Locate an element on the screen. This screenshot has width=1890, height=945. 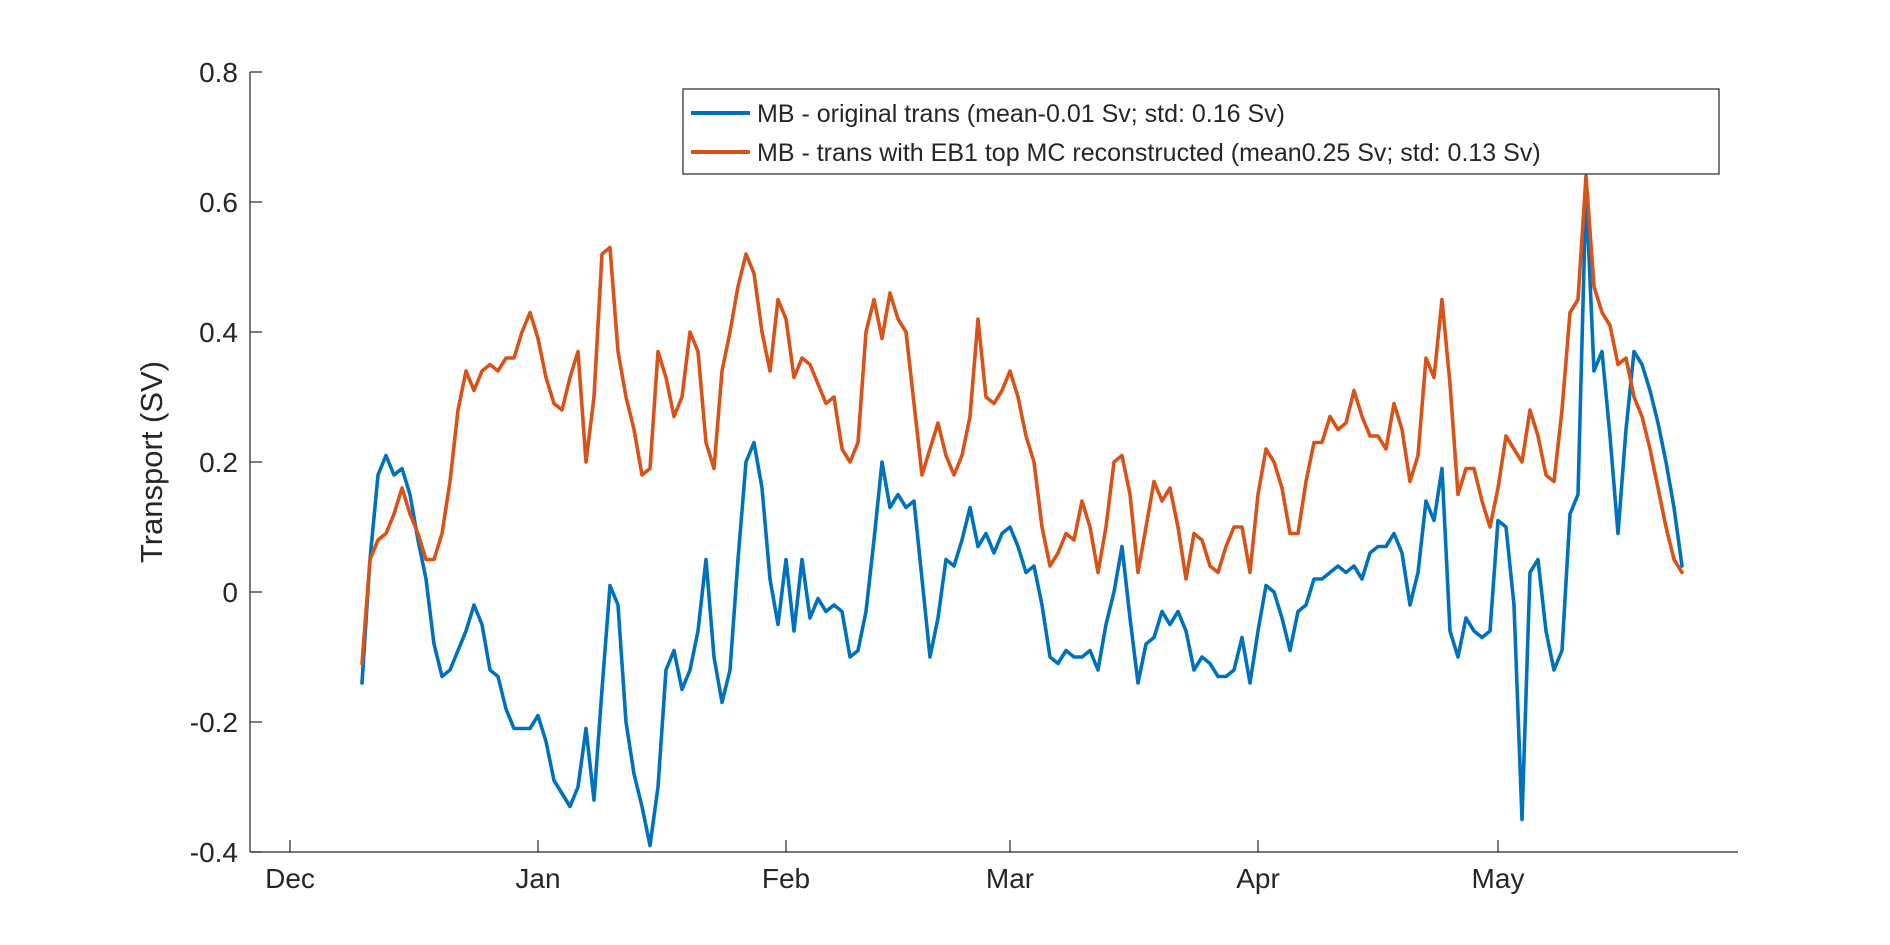
y-ticks: -0.4 -0.2 0 0.2 0.4 0.6 0.8 is located at coordinates (226, 462).